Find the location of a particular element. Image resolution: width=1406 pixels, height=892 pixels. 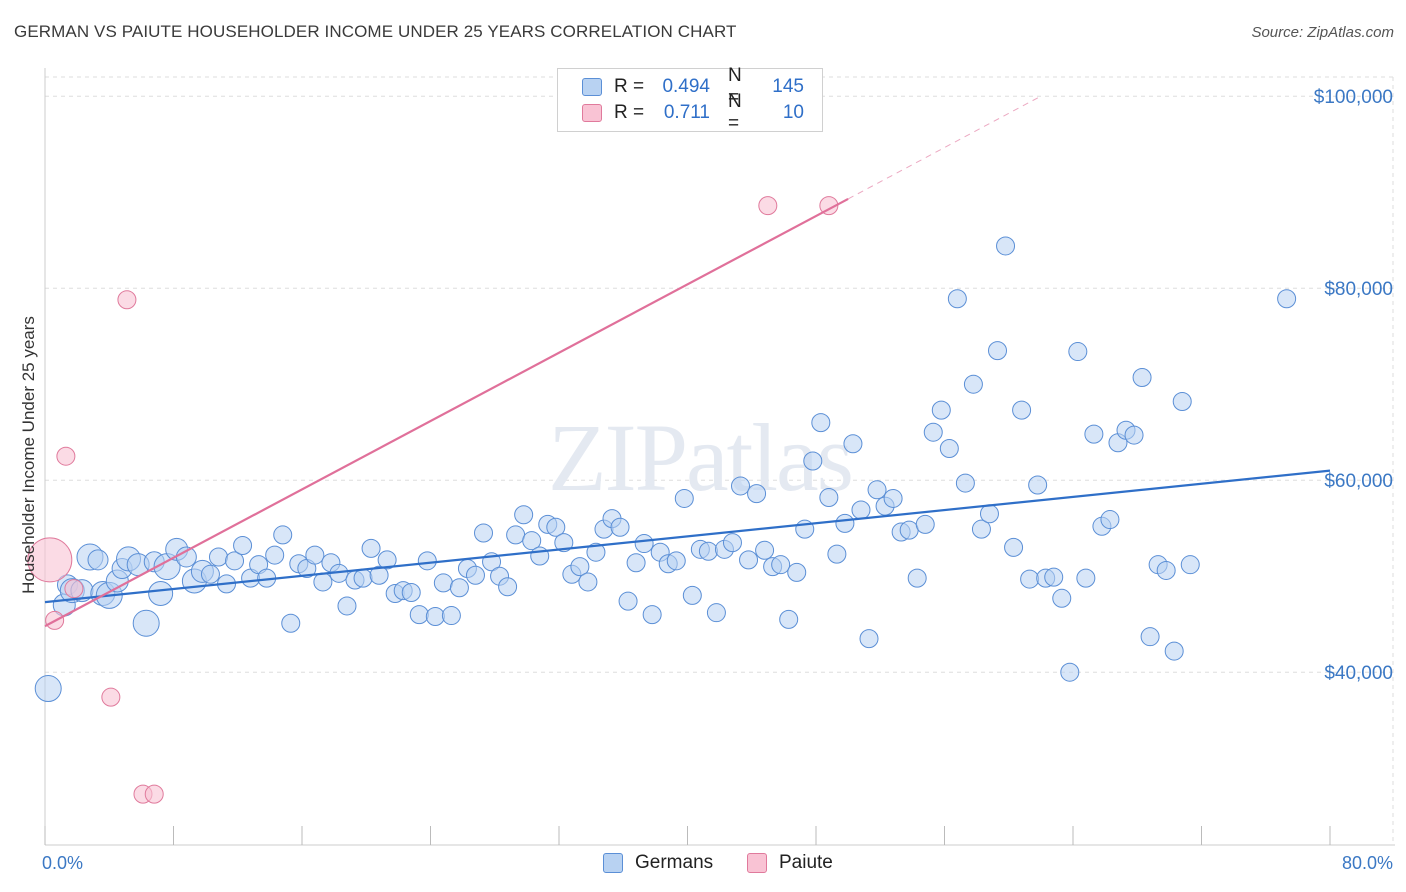

bottom-swatch-paiute is located at coordinates (757, 863).